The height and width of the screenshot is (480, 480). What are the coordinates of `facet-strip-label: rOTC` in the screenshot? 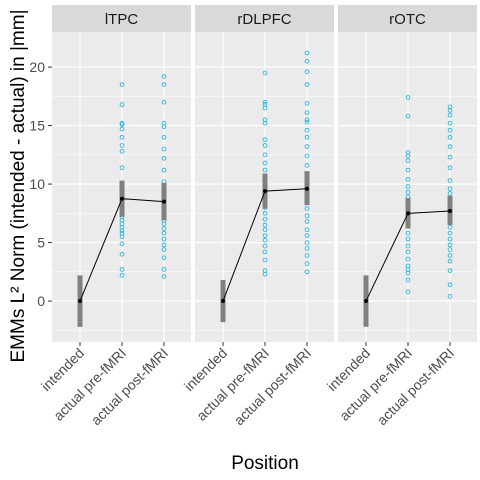 It's located at (407, 19).